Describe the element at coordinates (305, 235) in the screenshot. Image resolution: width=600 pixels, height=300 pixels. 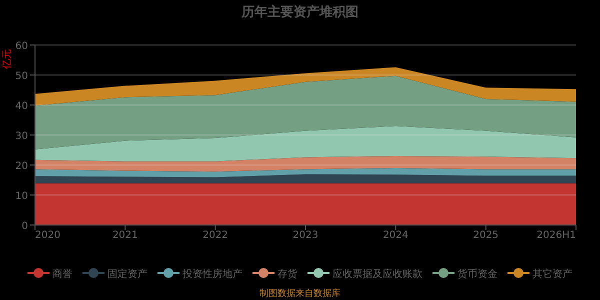
I see `x-tick-label: 2023` at that location.